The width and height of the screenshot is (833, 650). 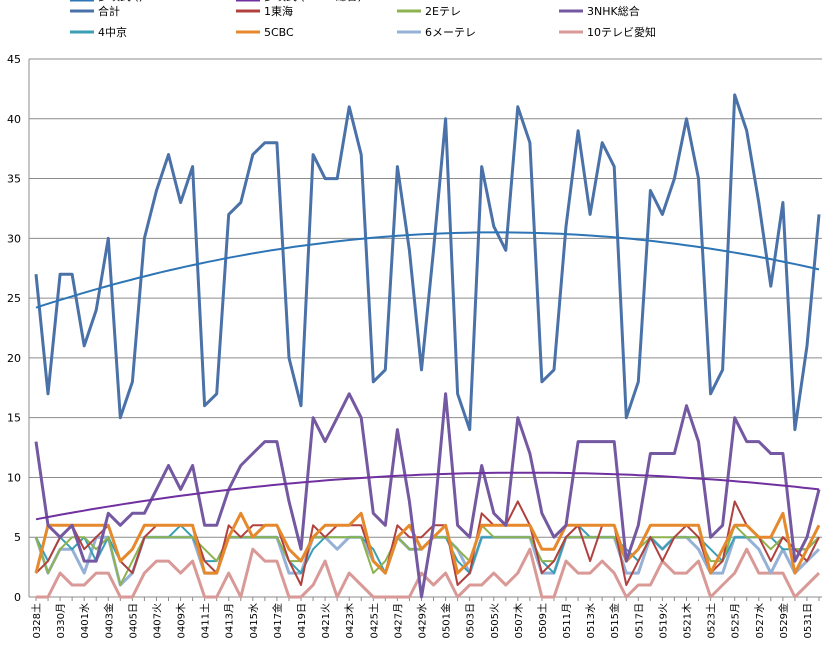 I want to click on y-axis: 0 5 10 15 20 25 30 35 40 45, so click(x=18, y=328).